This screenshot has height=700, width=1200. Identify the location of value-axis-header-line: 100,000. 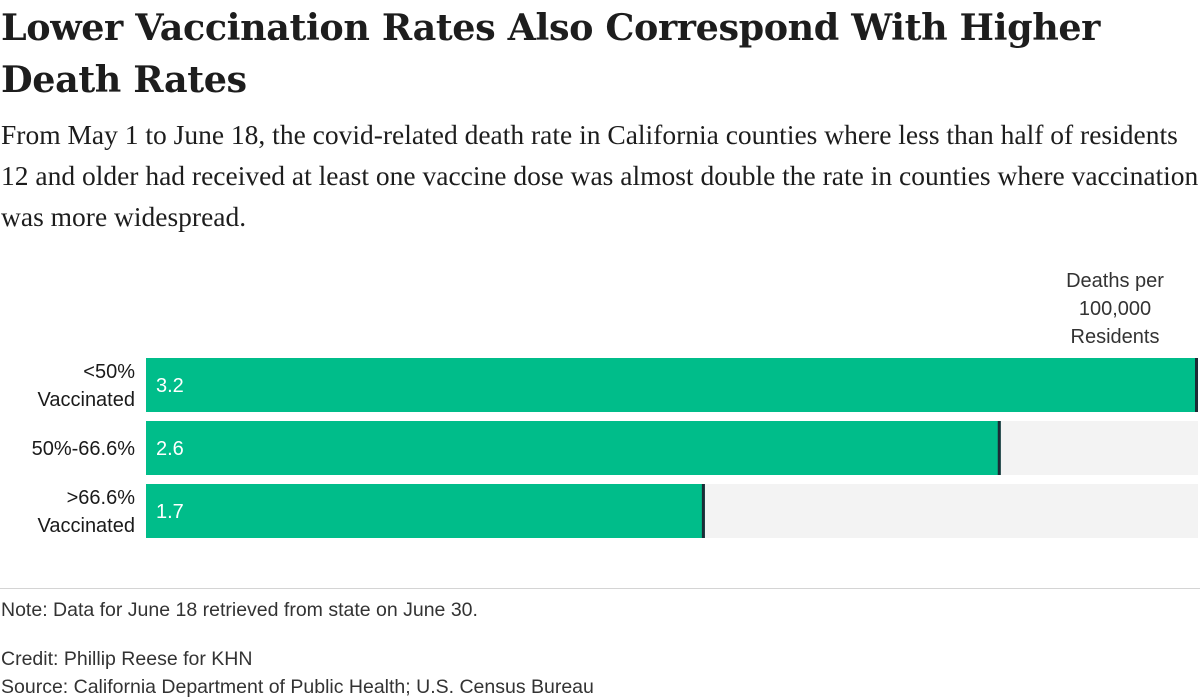
(1115, 309).